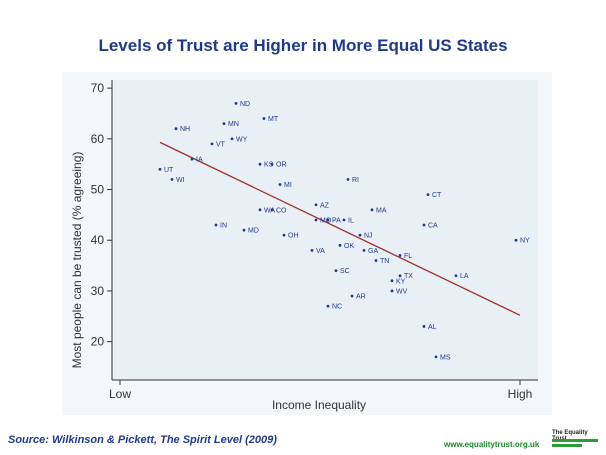  Describe the element at coordinates (98, 88) in the screenshot. I see `y-tick-label: 70` at that location.